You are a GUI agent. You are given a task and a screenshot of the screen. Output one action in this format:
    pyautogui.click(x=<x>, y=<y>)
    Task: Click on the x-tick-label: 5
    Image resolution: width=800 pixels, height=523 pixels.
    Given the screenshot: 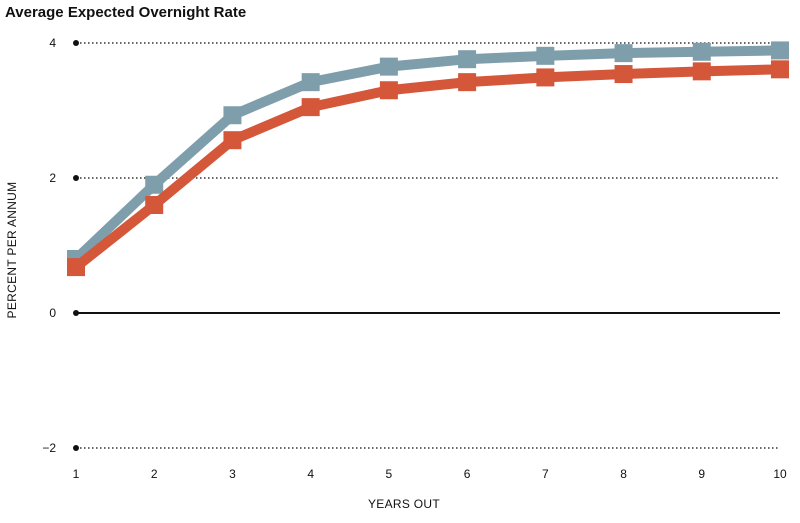 What is the action you would take?
    pyautogui.click(x=389, y=474)
    